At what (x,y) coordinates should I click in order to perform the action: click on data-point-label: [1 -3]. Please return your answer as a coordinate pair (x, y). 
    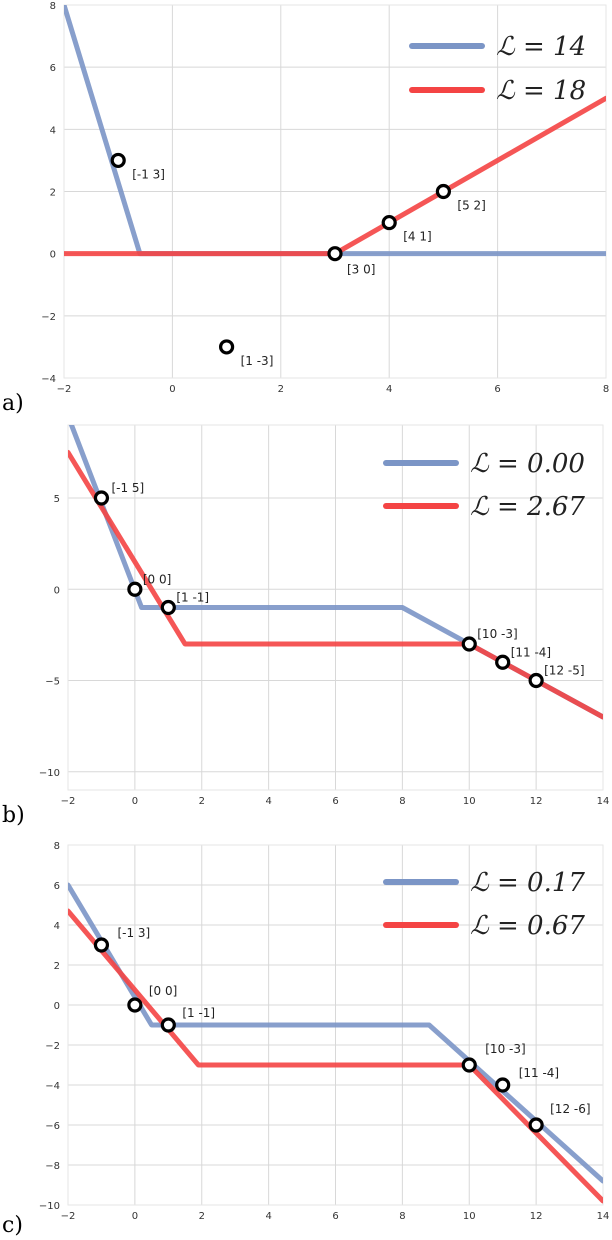
    Looking at the image, I should click on (257, 361).